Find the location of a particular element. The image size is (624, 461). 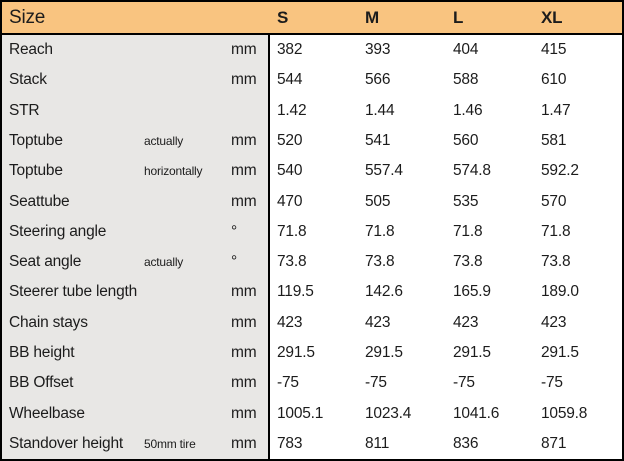

spec-label: BB Offset is located at coordinates (41, 383).